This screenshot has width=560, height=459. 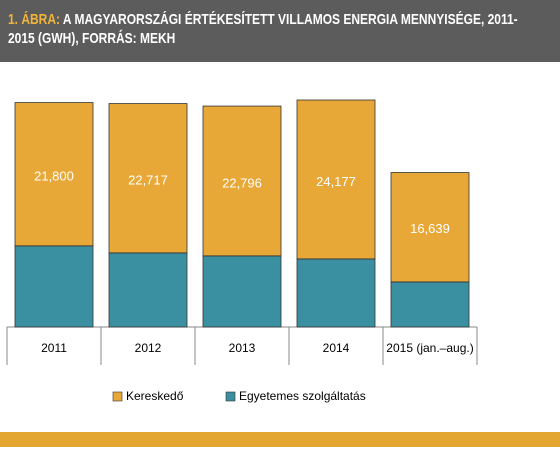 I want to click on value-label: 22,717, so click(x=148, y=180).